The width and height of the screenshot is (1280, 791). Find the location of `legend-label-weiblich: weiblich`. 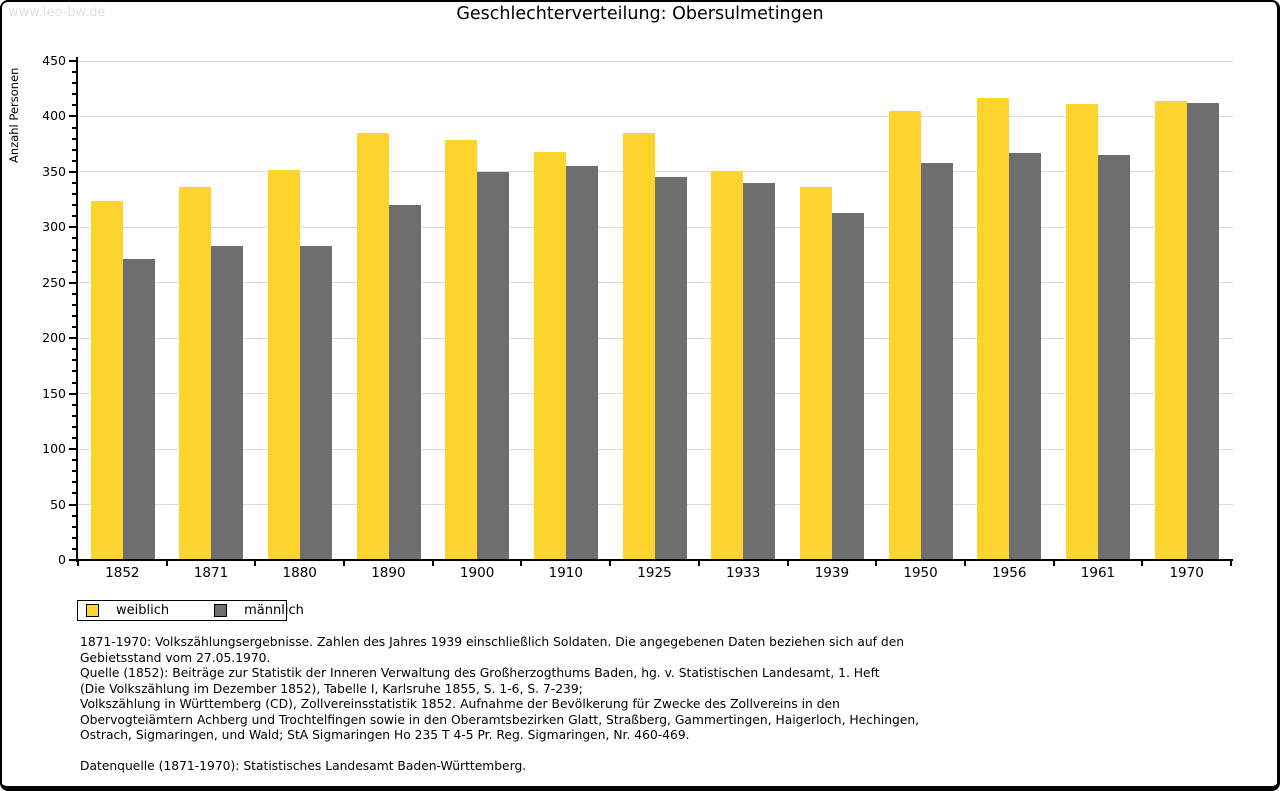

legend-label-weiblich: weiblich is located at coordinates (143, 610).